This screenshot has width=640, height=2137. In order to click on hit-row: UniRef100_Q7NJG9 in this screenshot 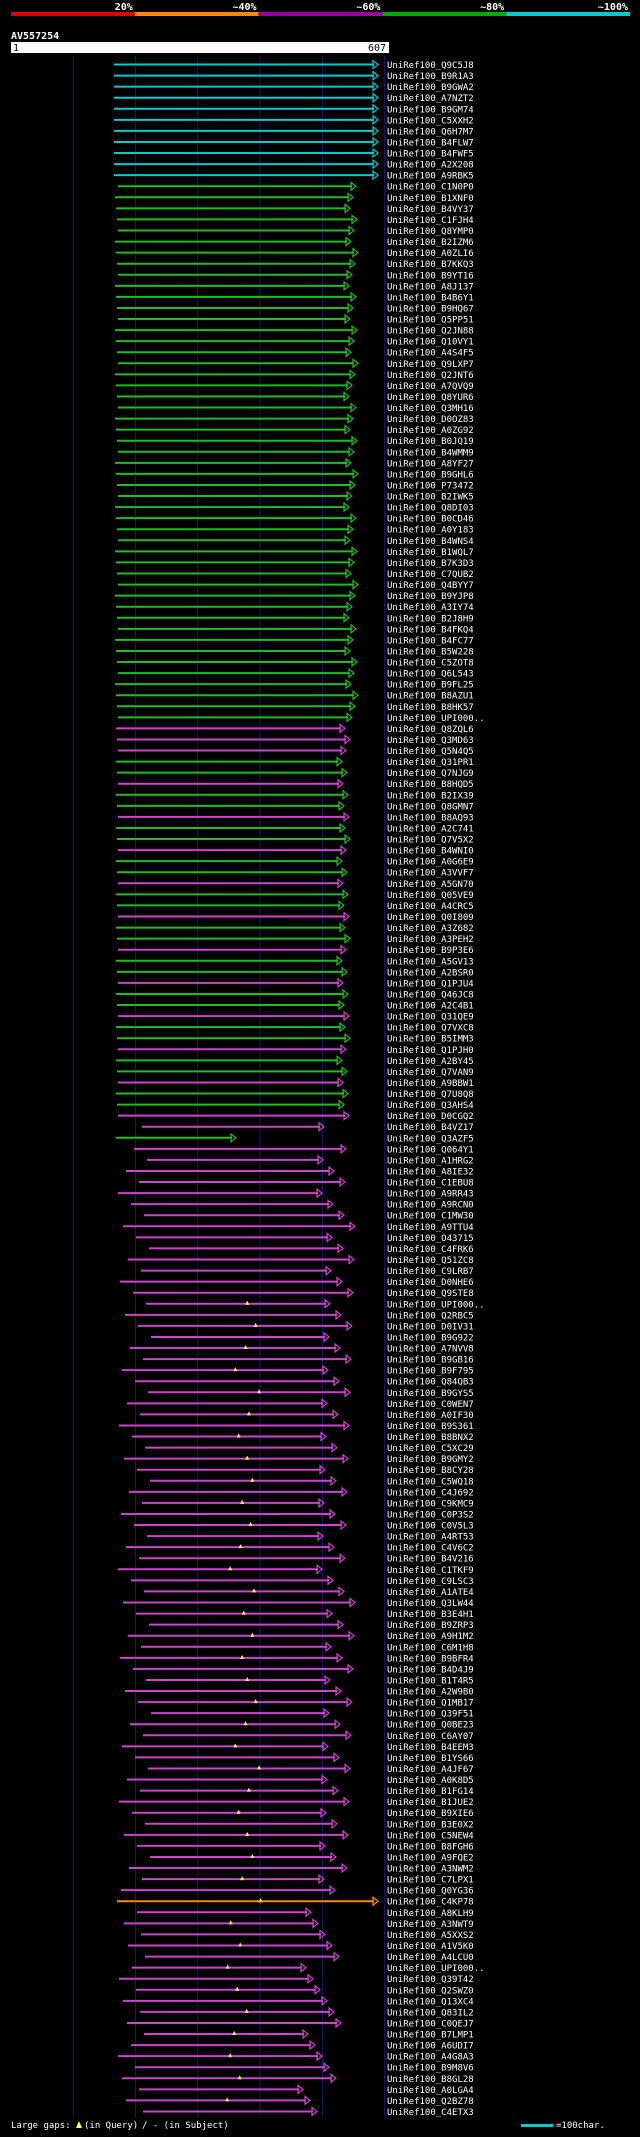, I will do `click(295, 773)`.